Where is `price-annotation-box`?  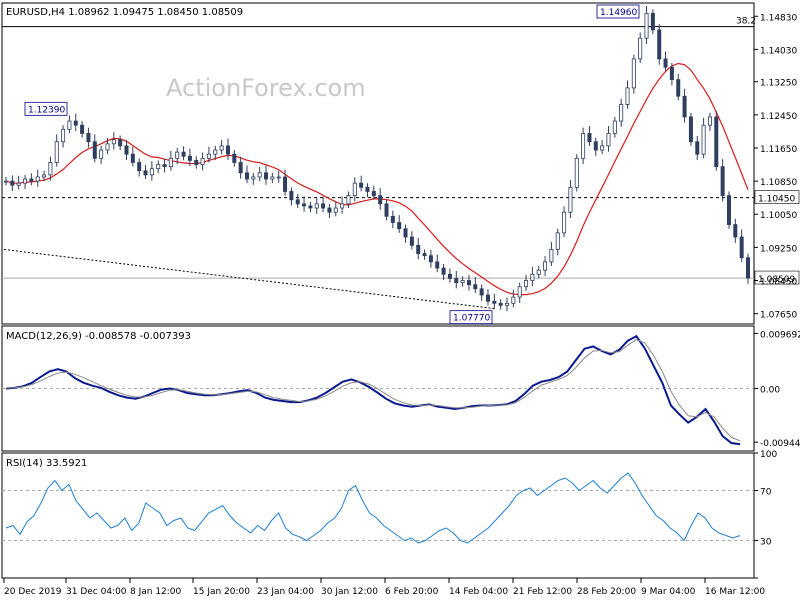 price-annotation-box is located at coordinates (471, 317).